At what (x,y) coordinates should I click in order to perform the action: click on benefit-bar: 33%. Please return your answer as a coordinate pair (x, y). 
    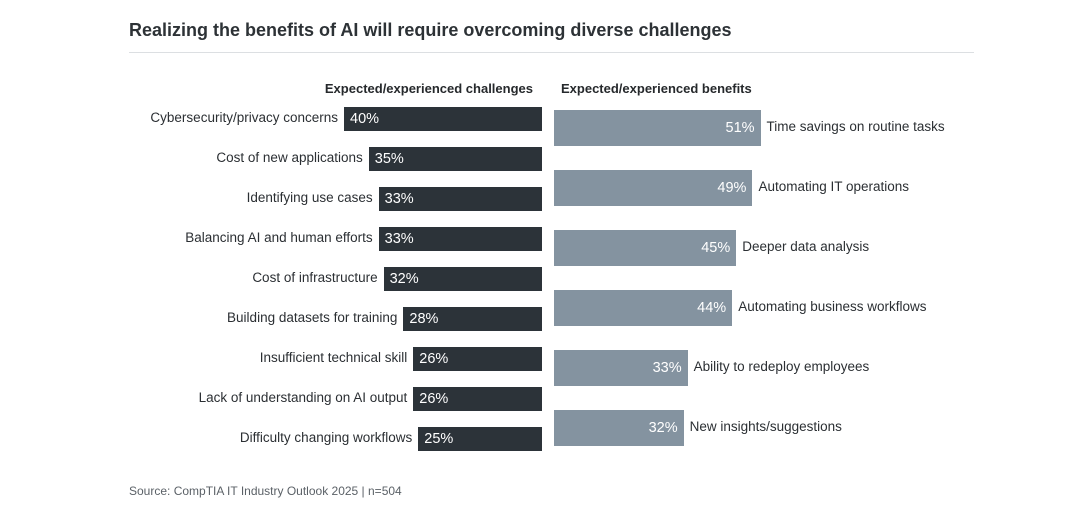
    Looking at the image, I should click on (621, 368).